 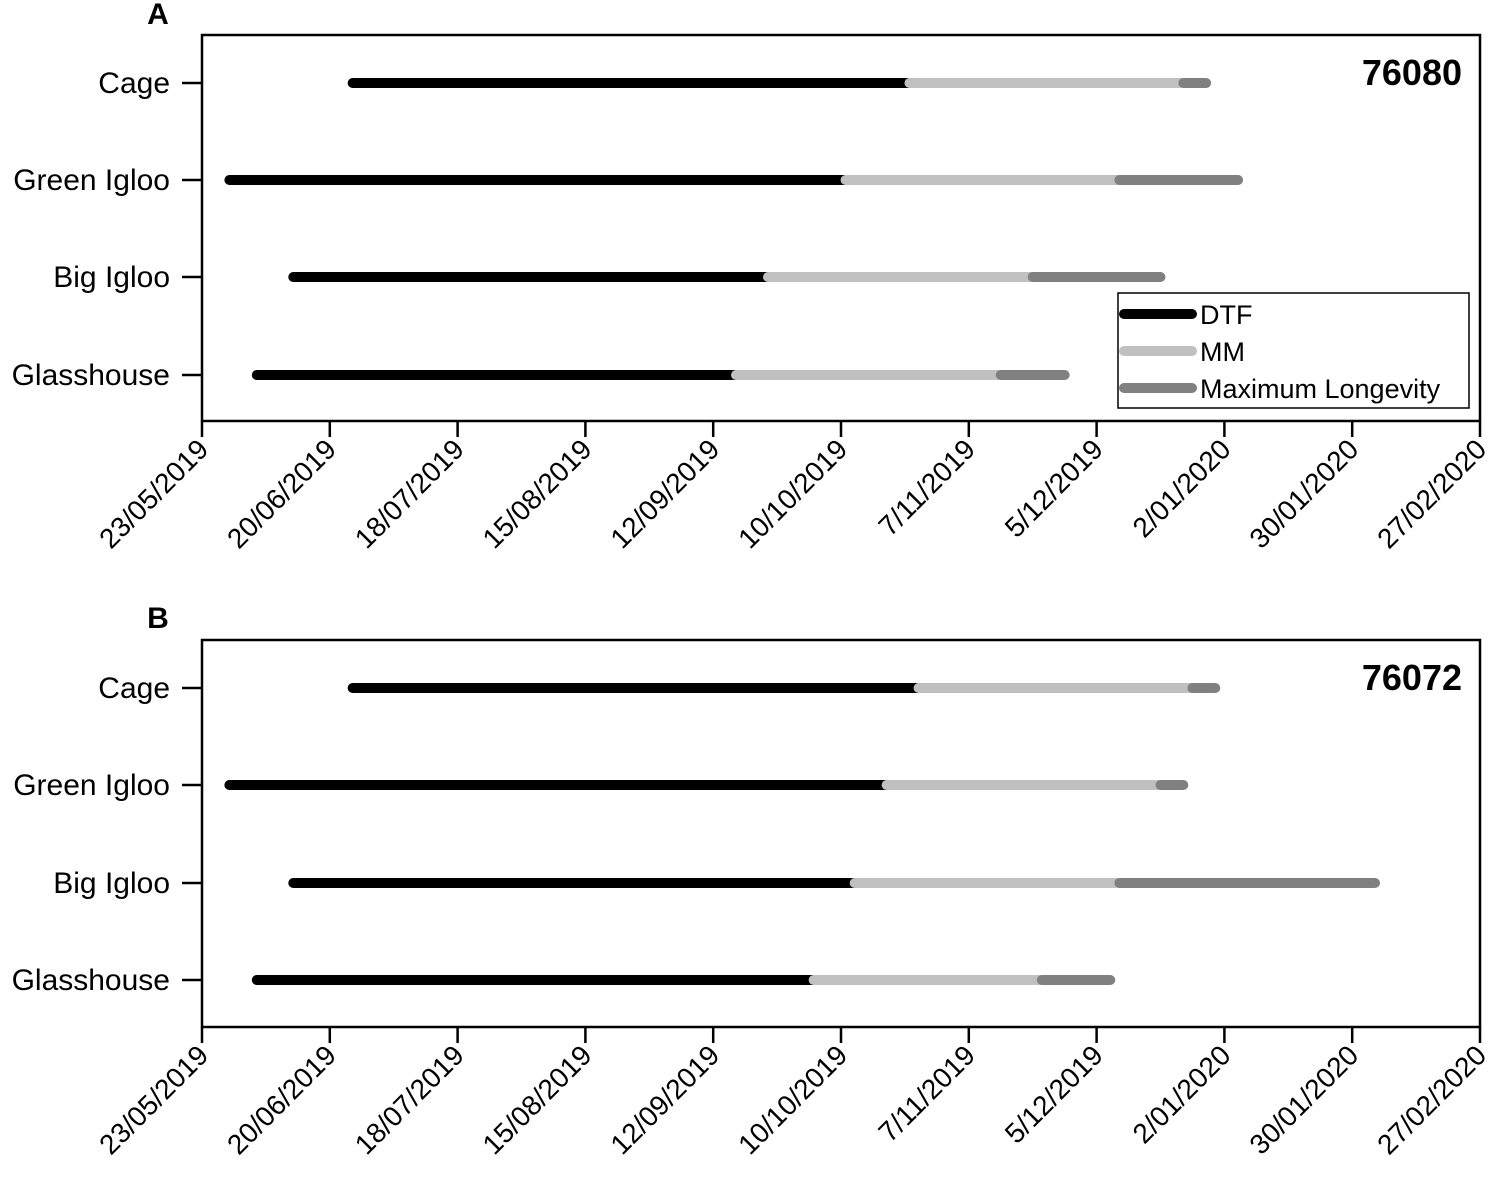 What do you see at coordinates (1226, 315) in the screenshot?
I see `legend-label: DTF` at bounding box center [1226, 315].